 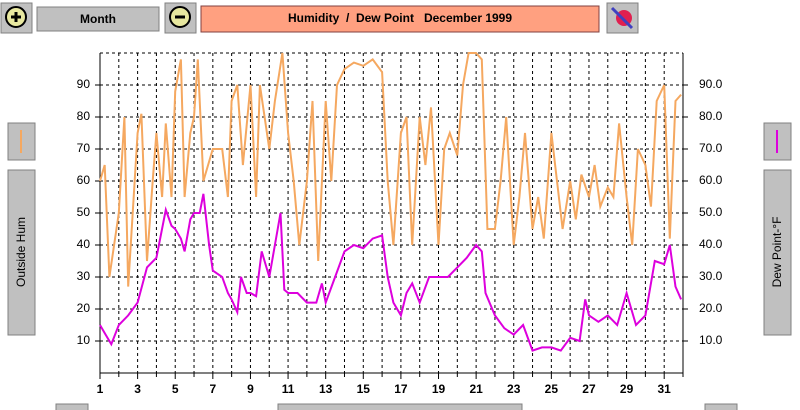 What do you see at coordinates (711, 148) in the screenshot?
I see `y2-tick-label: 70.0` at bounding box center [711, 148].